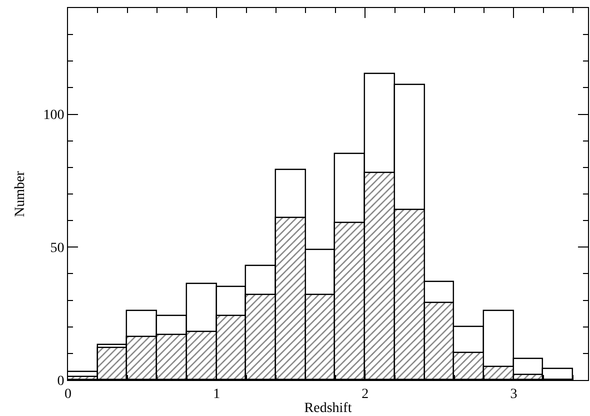 This screenshot has height=416, width=590. What do you see at coordinates (216, 394) in the screenshot?
I see `x-tick-label: 1` at bounding box center [216, 394].